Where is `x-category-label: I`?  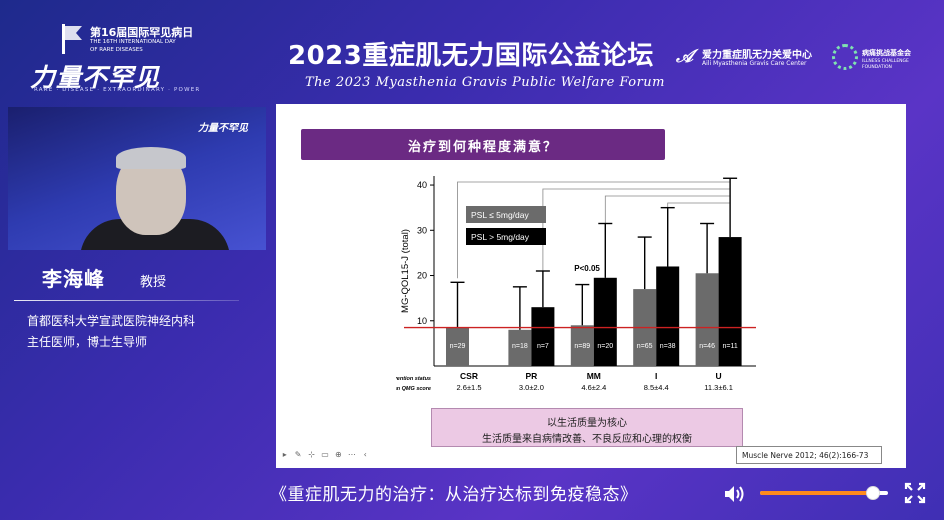 x-category-label: I is located at coordinates (656, 376).